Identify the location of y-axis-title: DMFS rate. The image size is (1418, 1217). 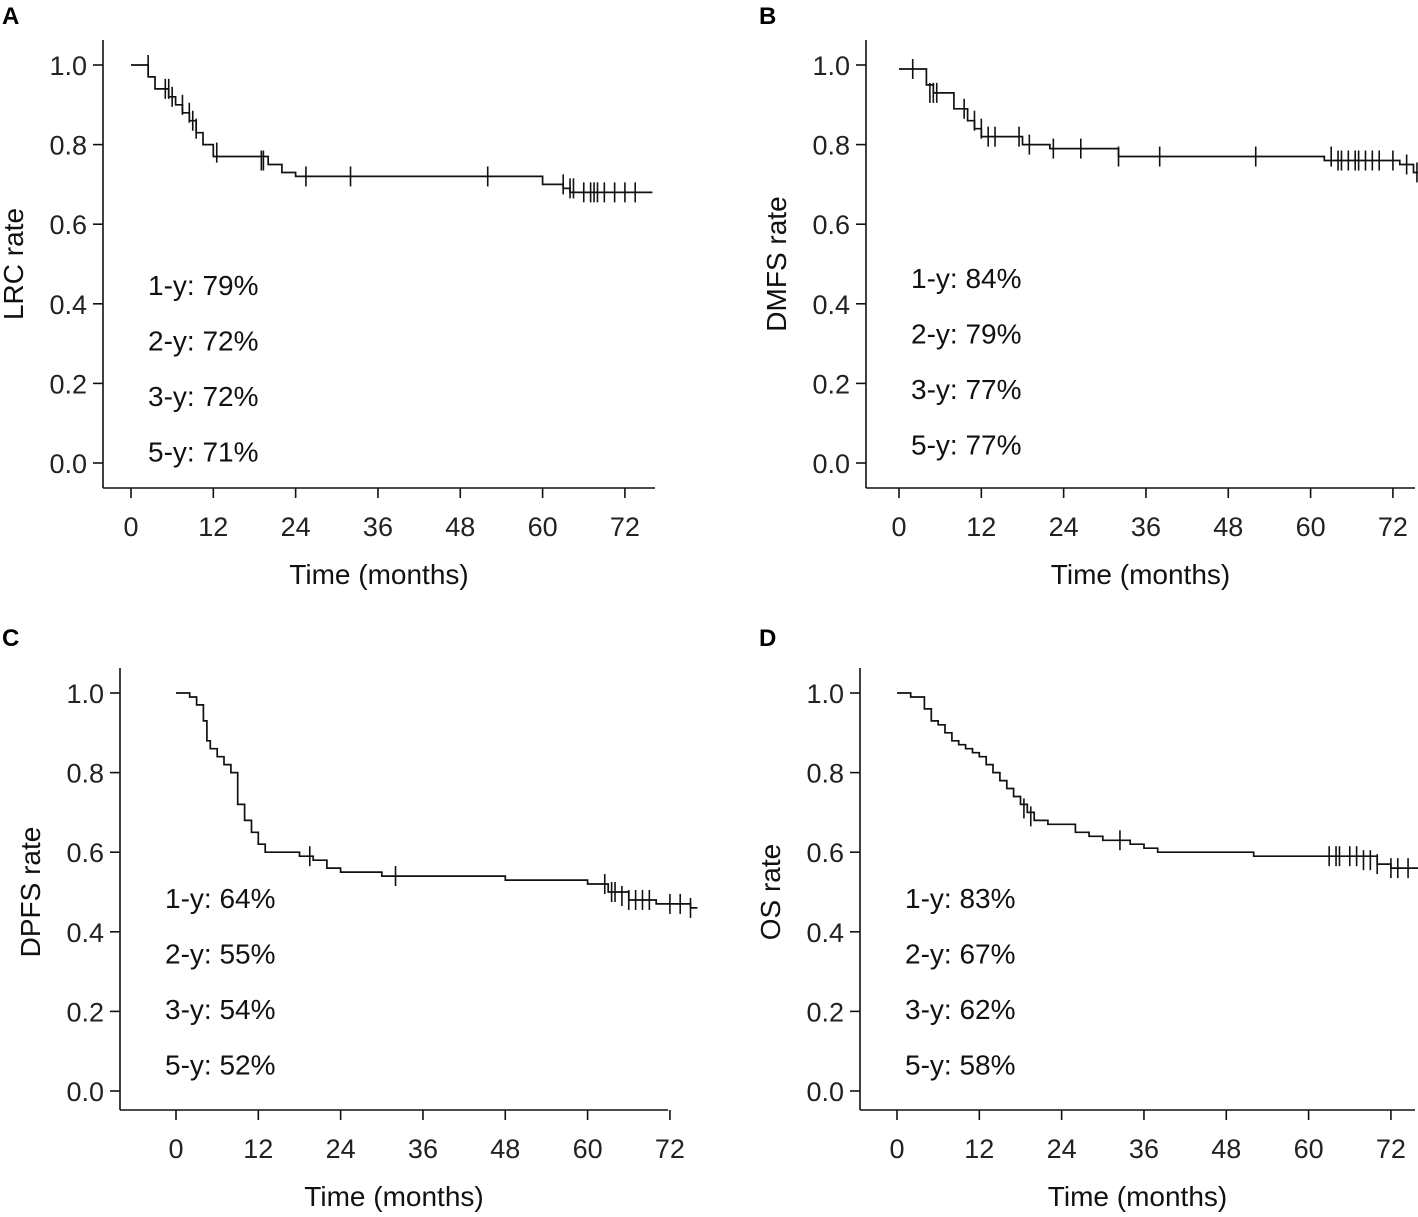
(776, 263).